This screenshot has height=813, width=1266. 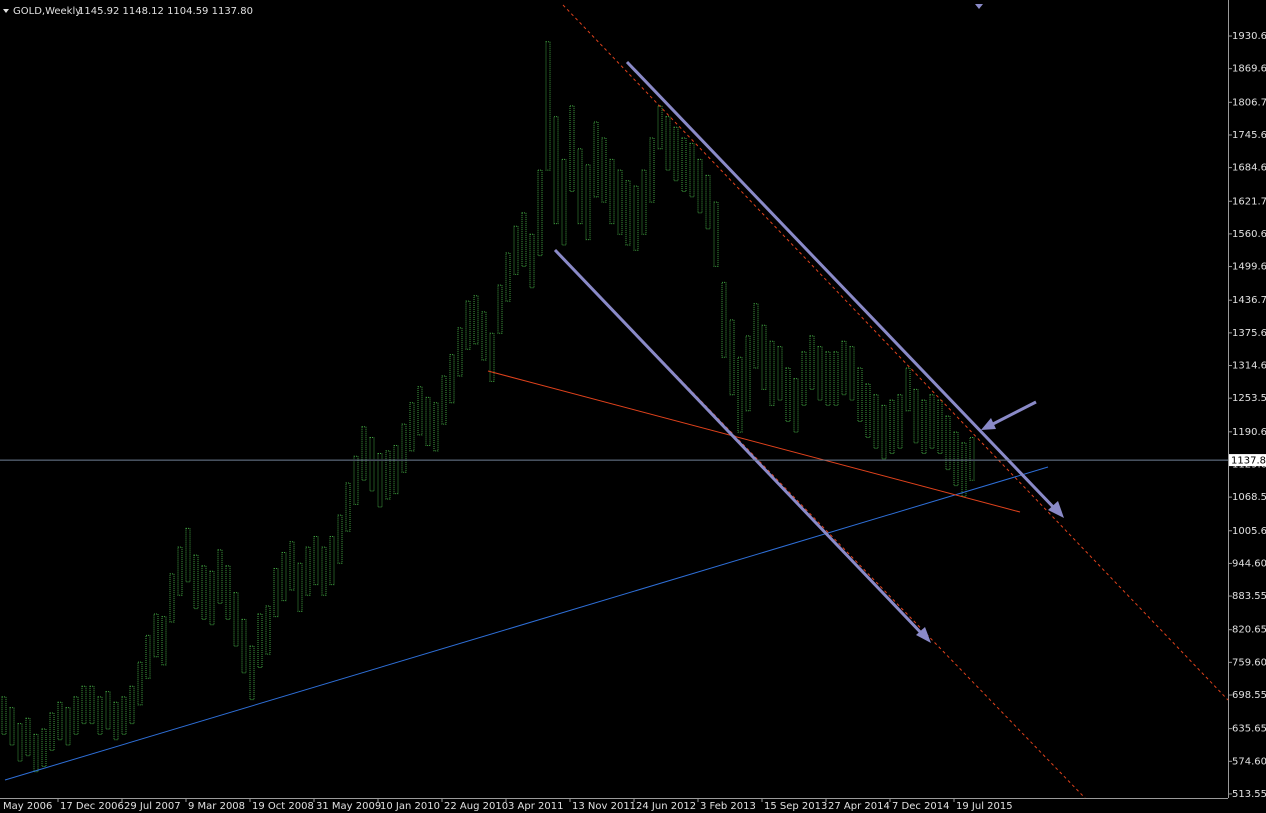 What do you see at coordinates (348, 806) in the screenshot?
I see `x-tick-label: 31 May 2009` at bounding box center [348, 806].